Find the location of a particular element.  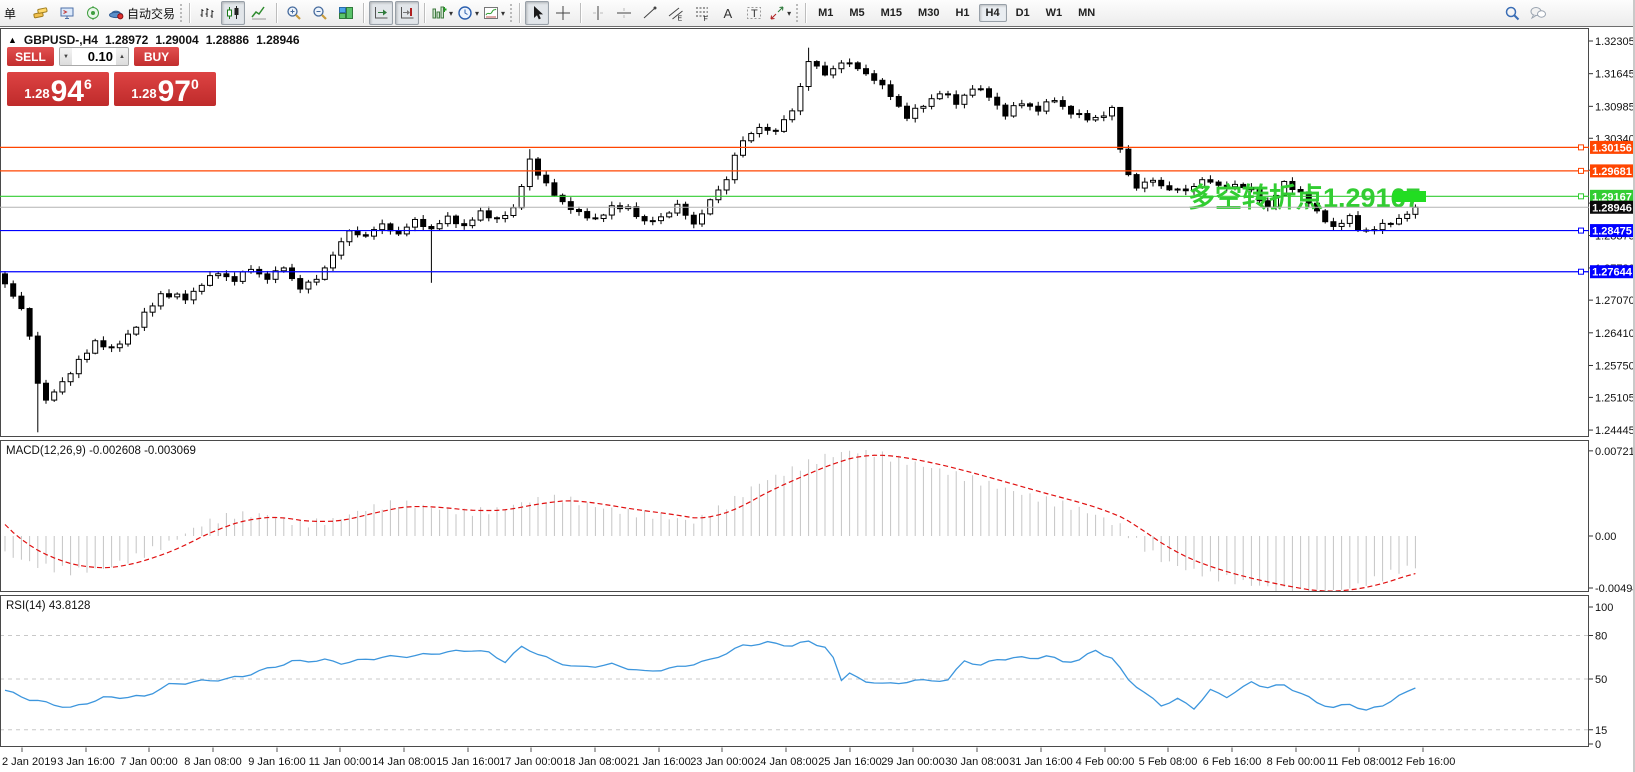

timeframe-m5-button: M5 is located at coordinates (857, 13).